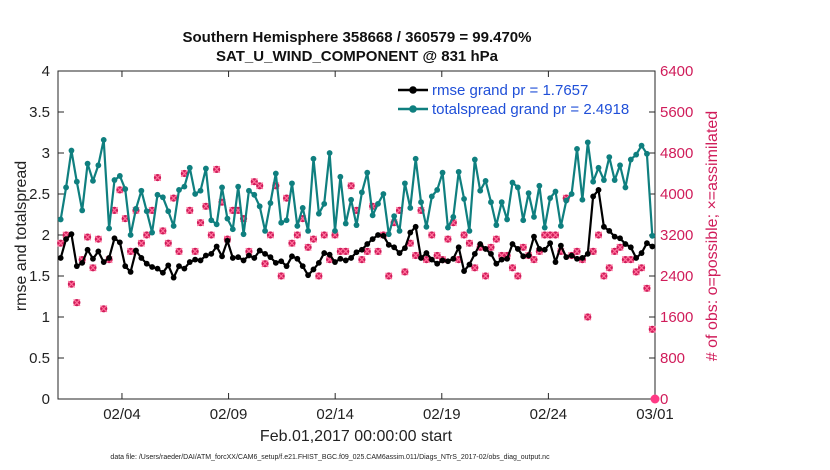 The height and width of the screenshot is (470, 830). I want to click on x-axis-label: Feb.01,2017 00:00:00 start, so click(356, 436).